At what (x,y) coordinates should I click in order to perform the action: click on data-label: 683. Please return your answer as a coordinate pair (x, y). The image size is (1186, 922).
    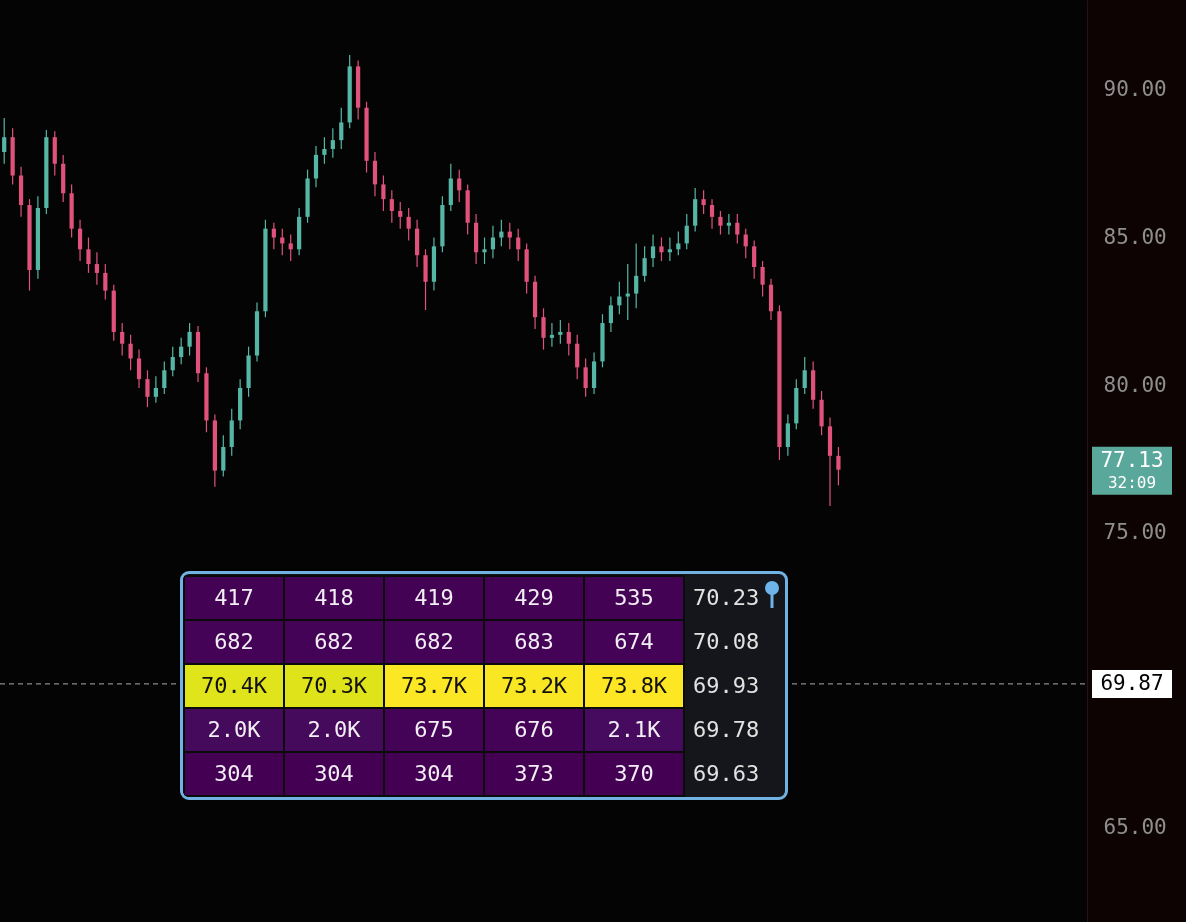
    Looking at the image, I should click on (534, 641).